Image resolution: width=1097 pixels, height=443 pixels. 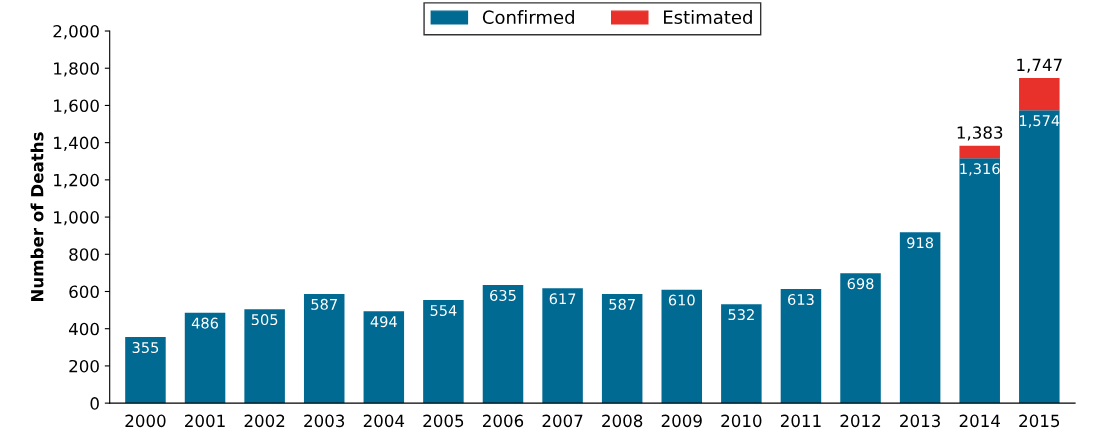 What do you see at coordinates (860, 421) in the screenshot?
I see `x-tick-label: 2012` at bounding box center [860, 421].